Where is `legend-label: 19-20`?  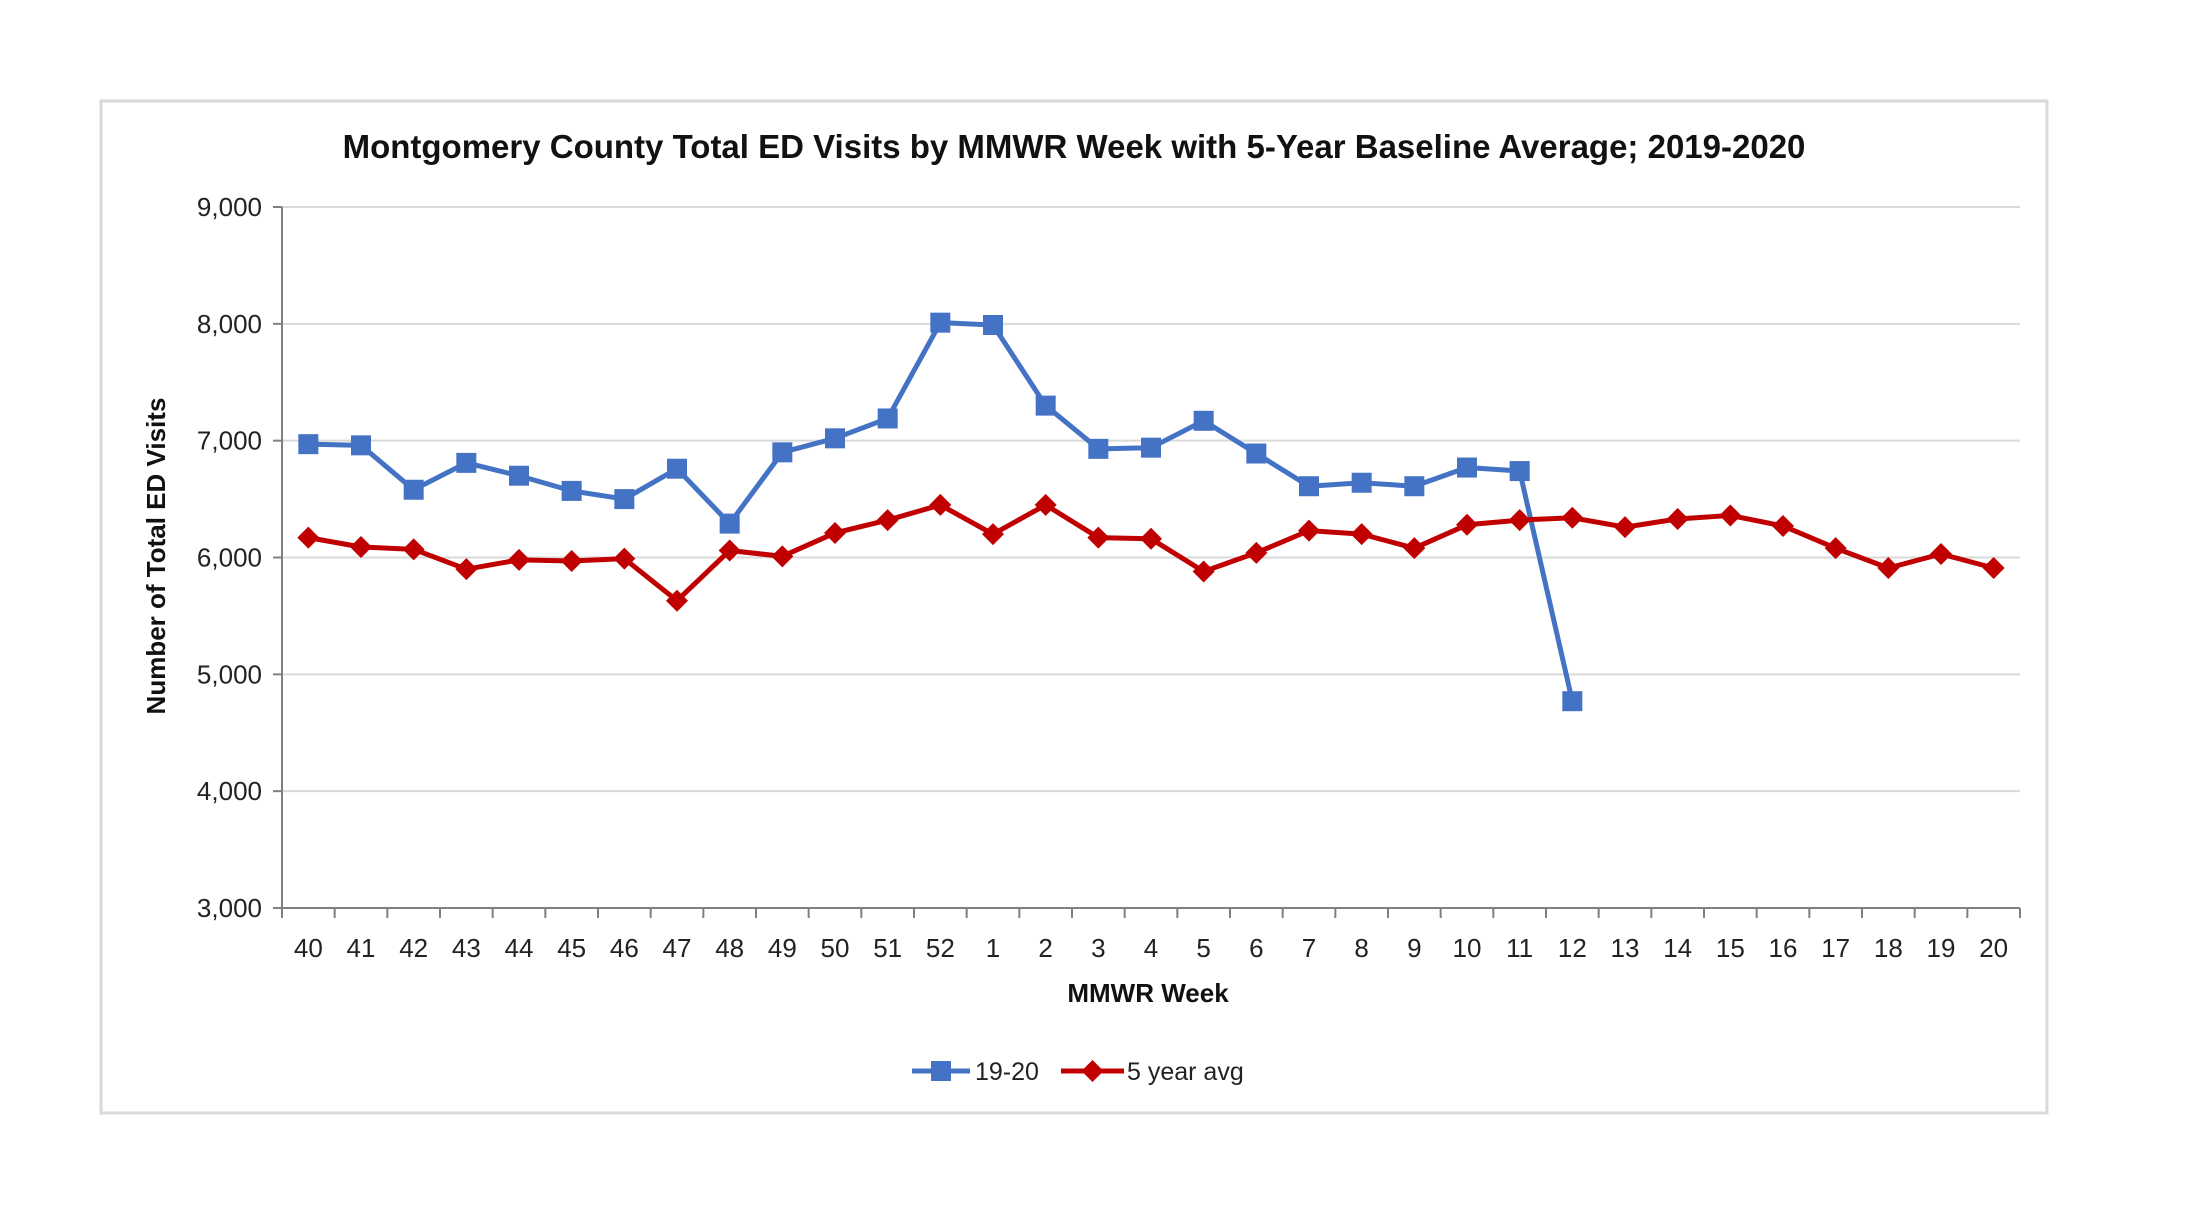
legend-label: 19-20 is located at coordinates (1007, 1072).